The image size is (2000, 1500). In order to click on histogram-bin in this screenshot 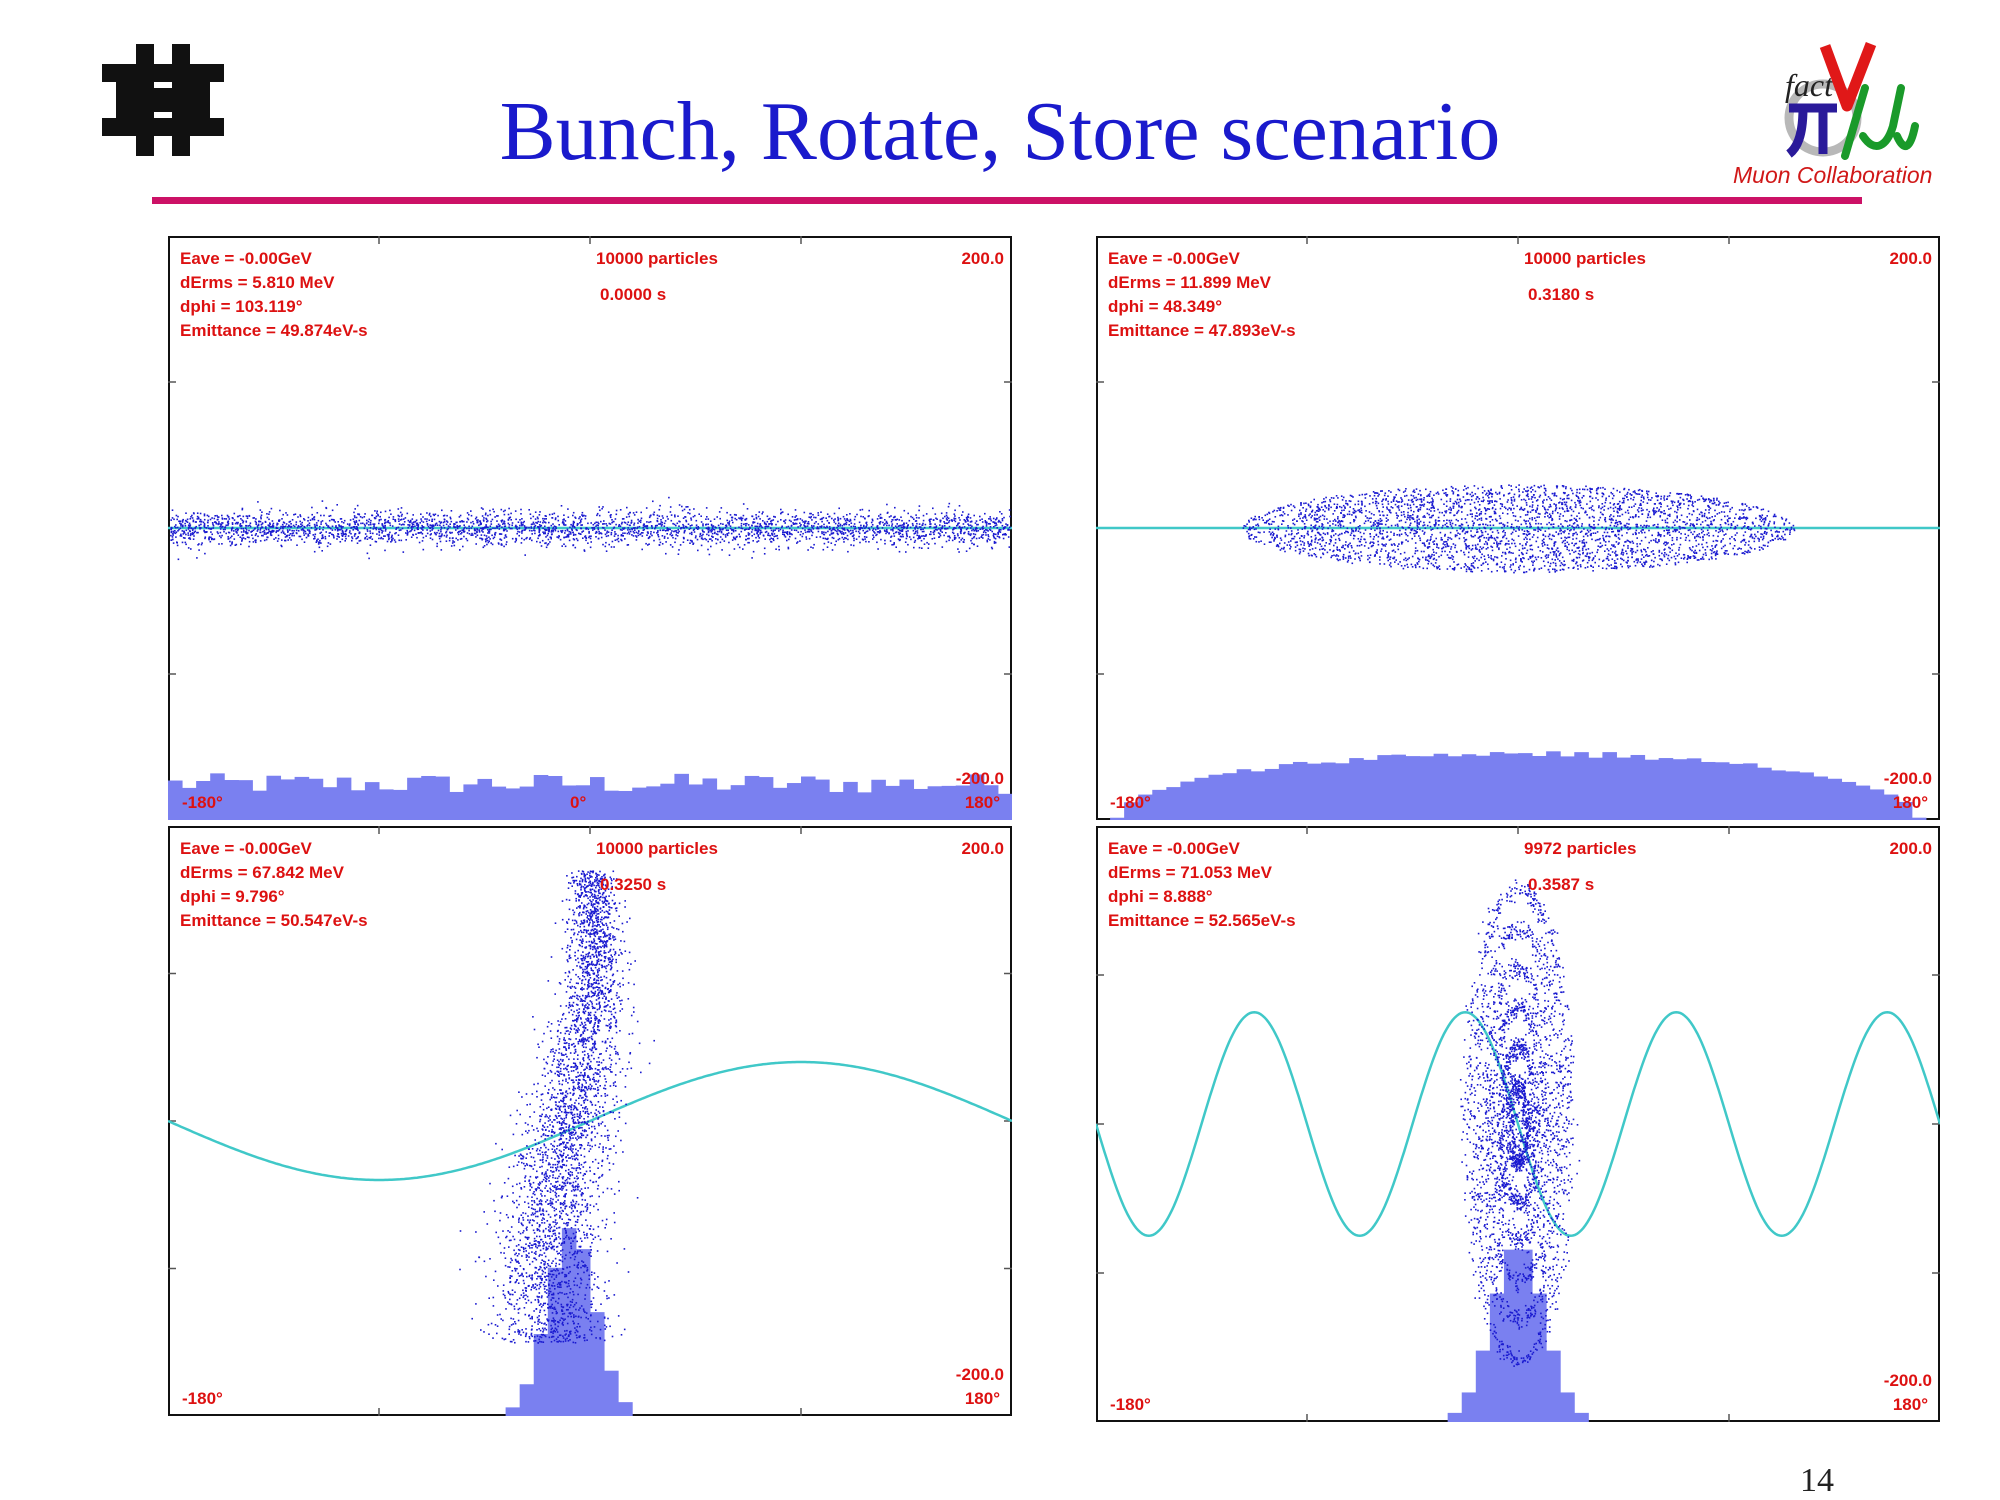, I will do `click(696, 802)`.